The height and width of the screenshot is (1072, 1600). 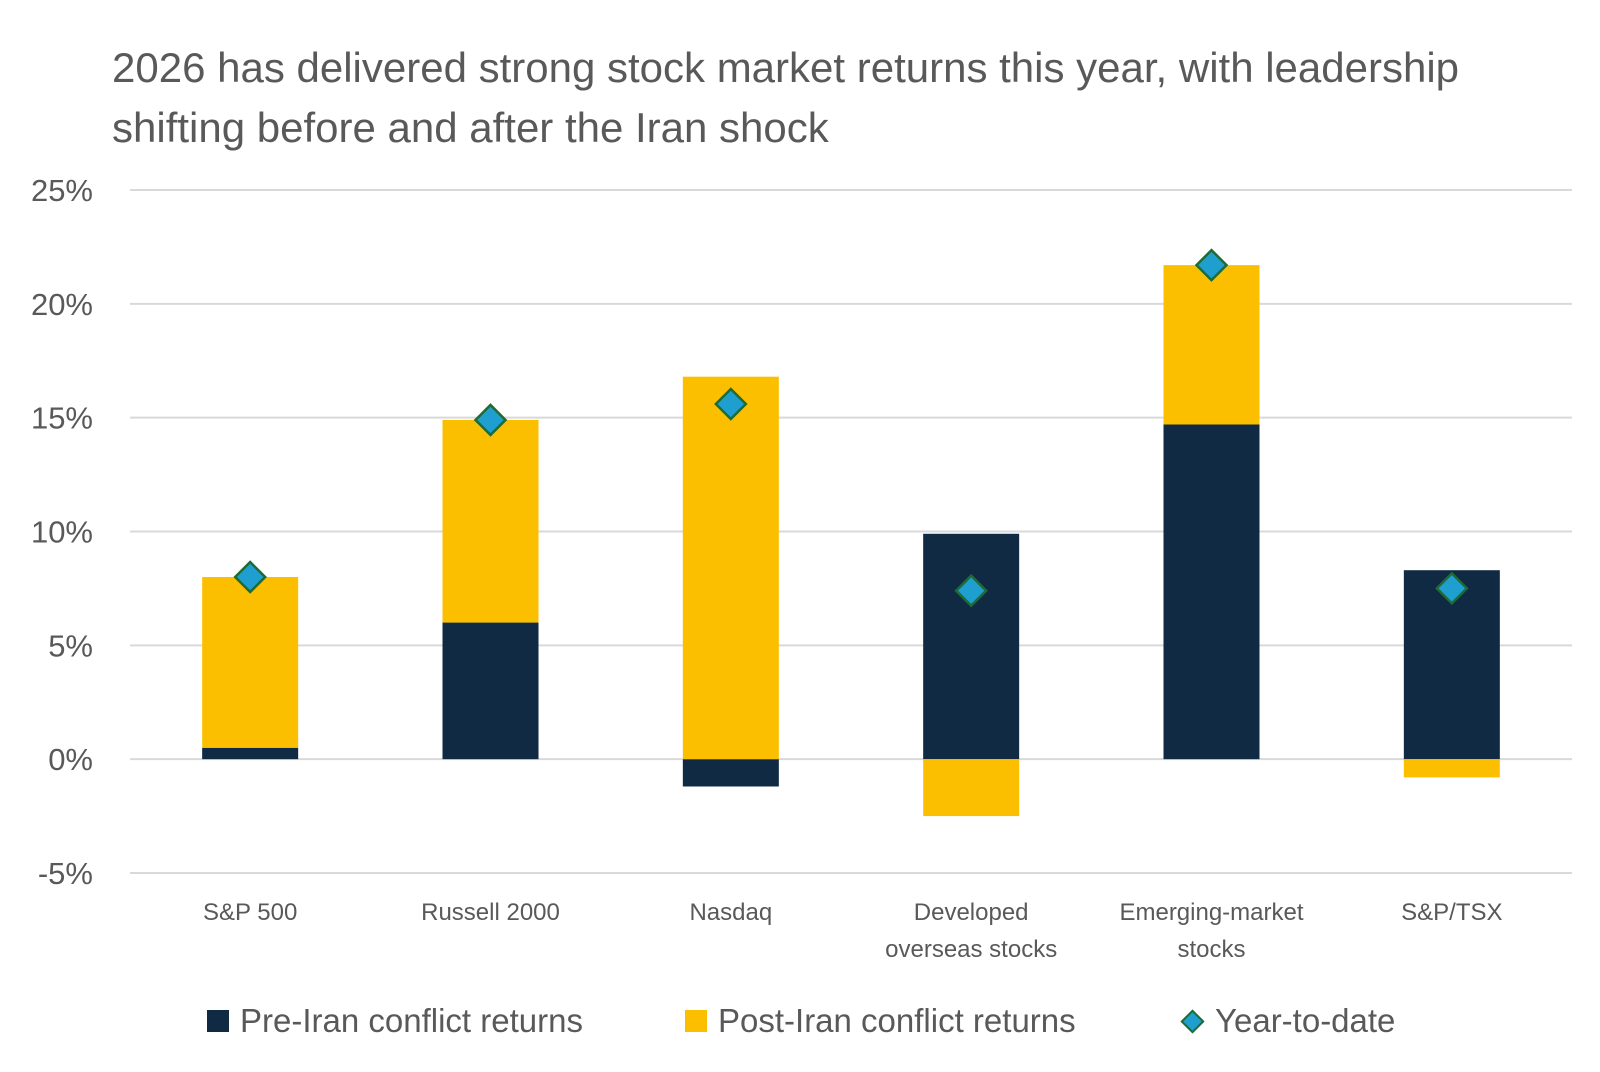 What do you see at coordinates (250, 912) in the screenshot?
I see `x-category-label: S&P 500` at bounding box center [250, 912].